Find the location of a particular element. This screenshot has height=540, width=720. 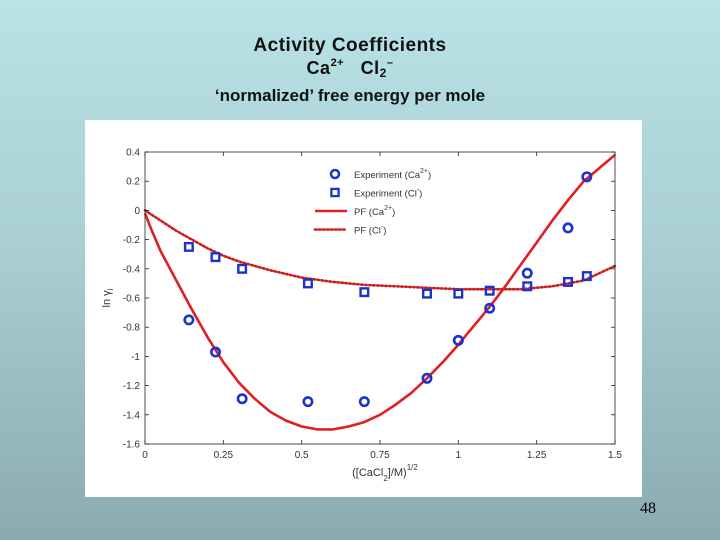

ion-chloride: Cl is located at coordinates (370, 68).